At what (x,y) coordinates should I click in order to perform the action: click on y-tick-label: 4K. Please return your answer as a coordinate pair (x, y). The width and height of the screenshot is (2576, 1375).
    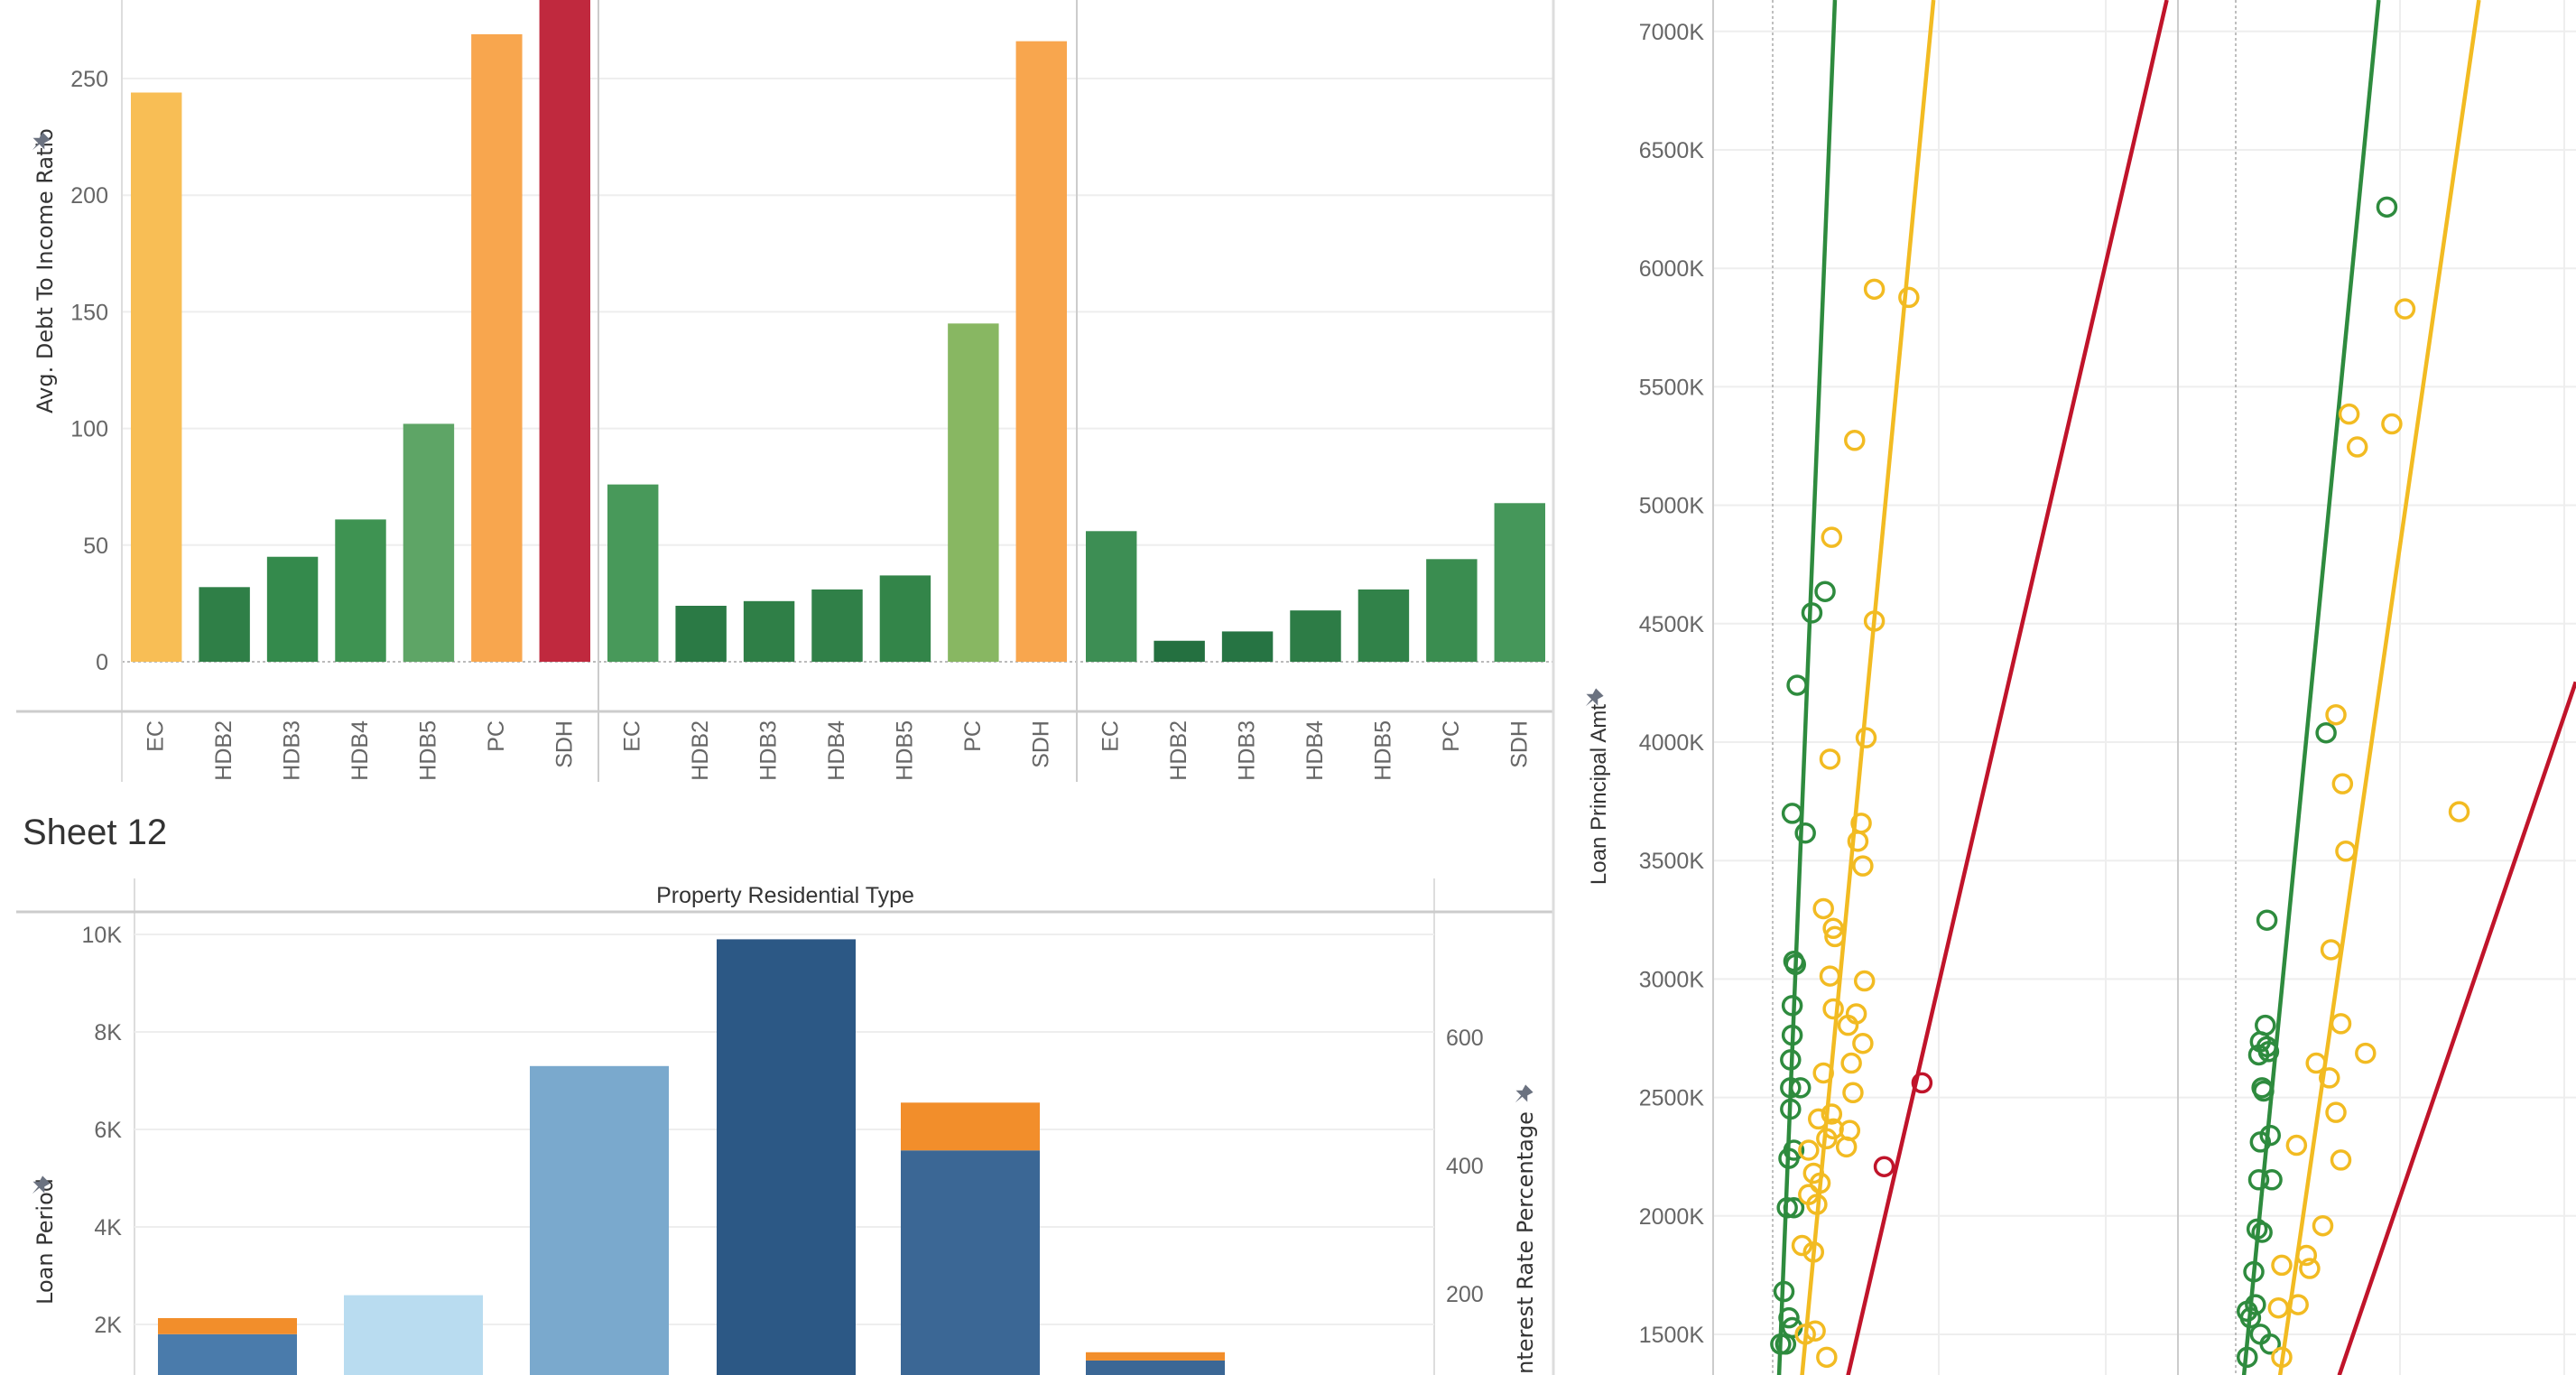
    Looking at the image, I should click on (108, 1227).